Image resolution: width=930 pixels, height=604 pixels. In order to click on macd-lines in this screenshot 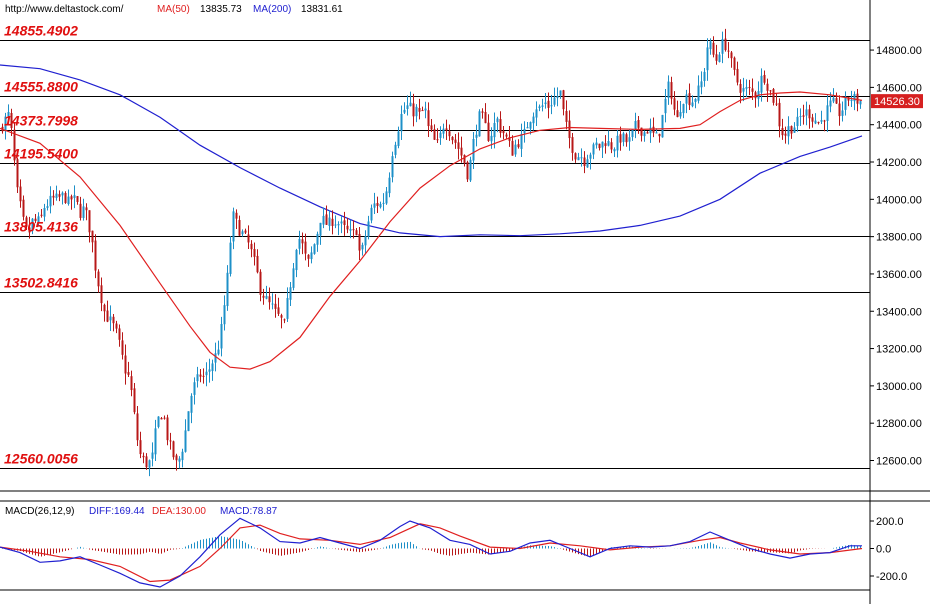, I will do `click(431, 552)`.